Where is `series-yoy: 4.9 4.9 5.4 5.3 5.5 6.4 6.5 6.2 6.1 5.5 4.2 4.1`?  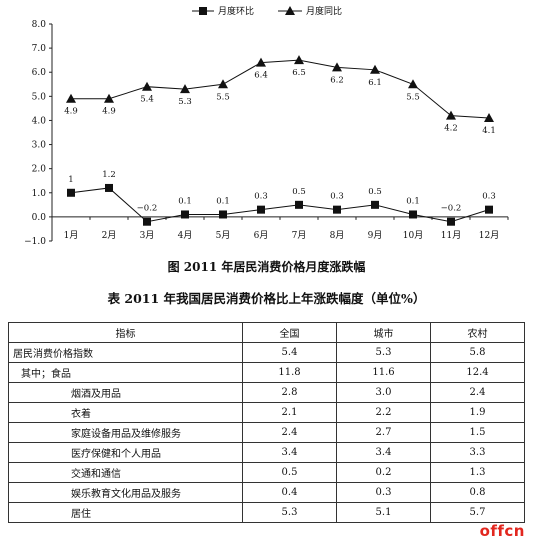 series-yoy: 4.9 4.9 5.4 5.3 5.5 6.4 6.5 6.2 6.1 5.5 4.2 4.1 is located at coordinates (280, 95).